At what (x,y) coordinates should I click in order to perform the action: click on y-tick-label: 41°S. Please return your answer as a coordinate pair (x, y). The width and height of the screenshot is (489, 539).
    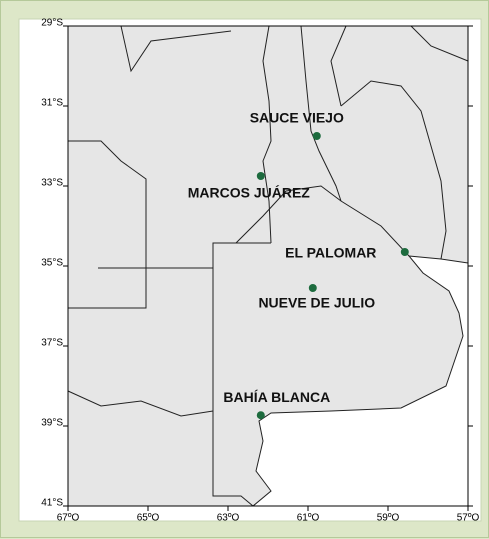
    Looking at the image, I should click on (52, 503).